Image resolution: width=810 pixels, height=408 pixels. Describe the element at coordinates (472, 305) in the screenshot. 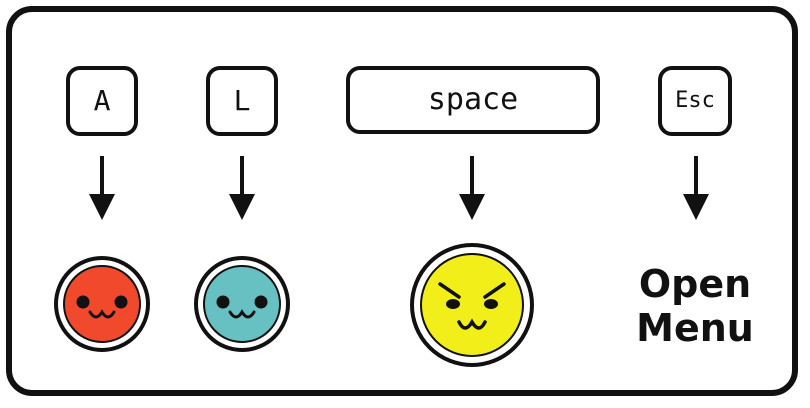

I see `yellow-angry-smiley-icon` at that location.